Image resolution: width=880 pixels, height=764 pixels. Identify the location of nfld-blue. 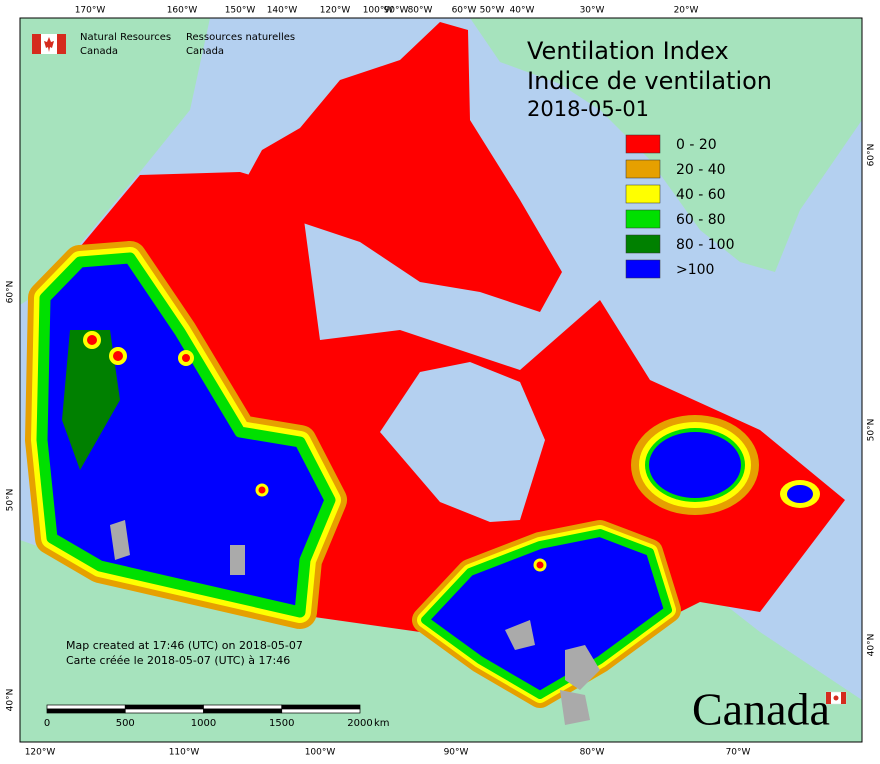
(800, 494).